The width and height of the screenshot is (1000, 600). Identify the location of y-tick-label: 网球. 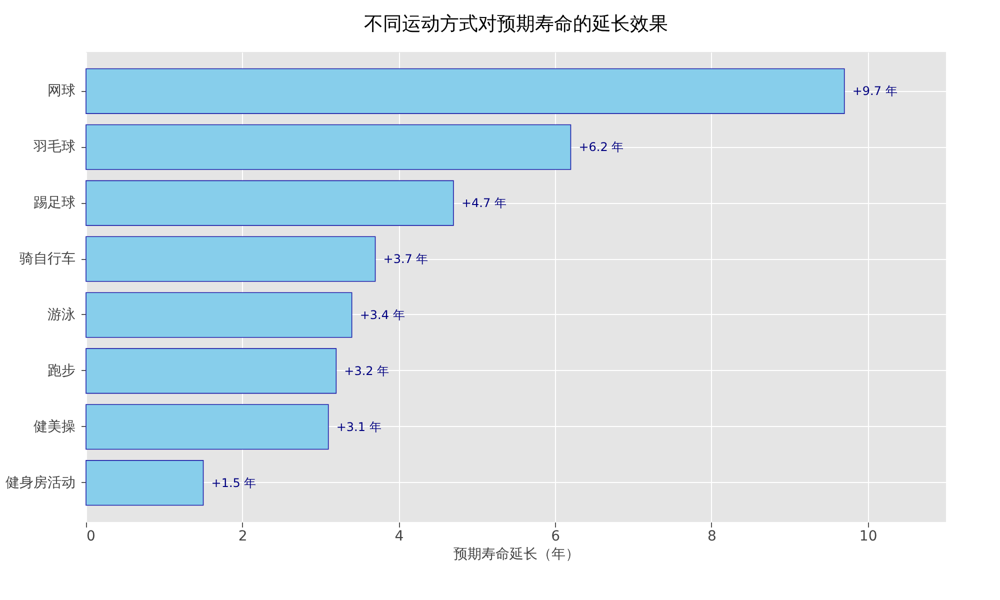
(62, 91).